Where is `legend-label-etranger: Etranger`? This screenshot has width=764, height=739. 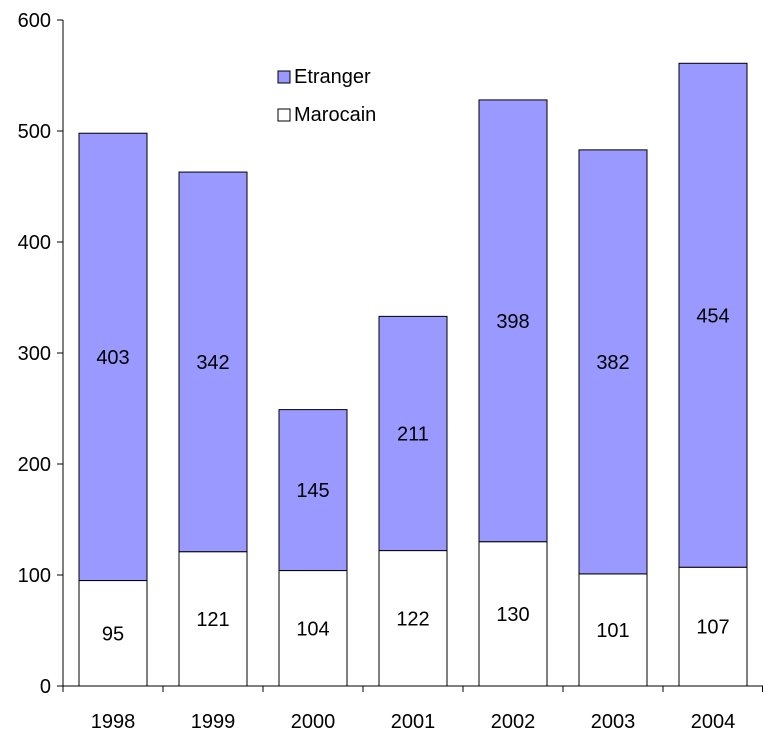 legend-label-etranger: Etranger is located at coordinates (332, 77).